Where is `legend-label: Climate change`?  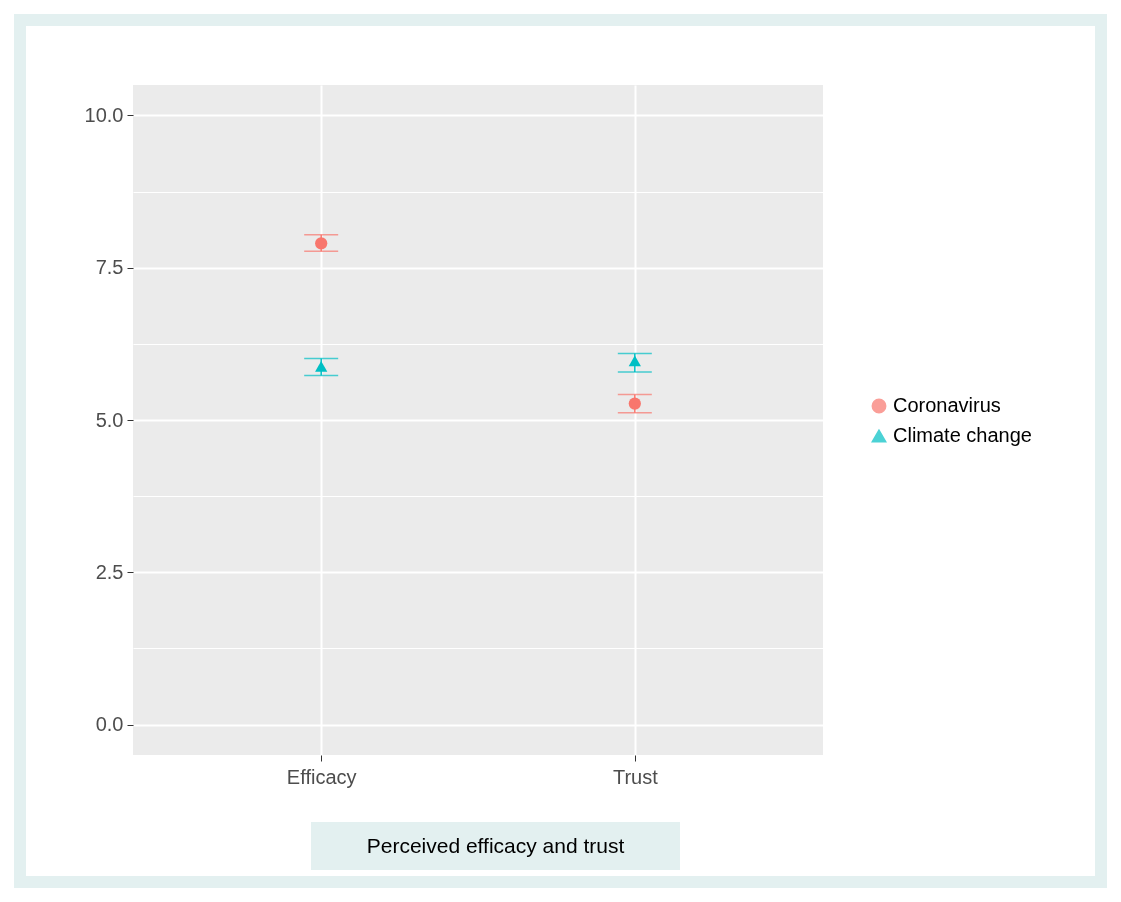 legend-label: Climate change is located at coordinates (962, 435).